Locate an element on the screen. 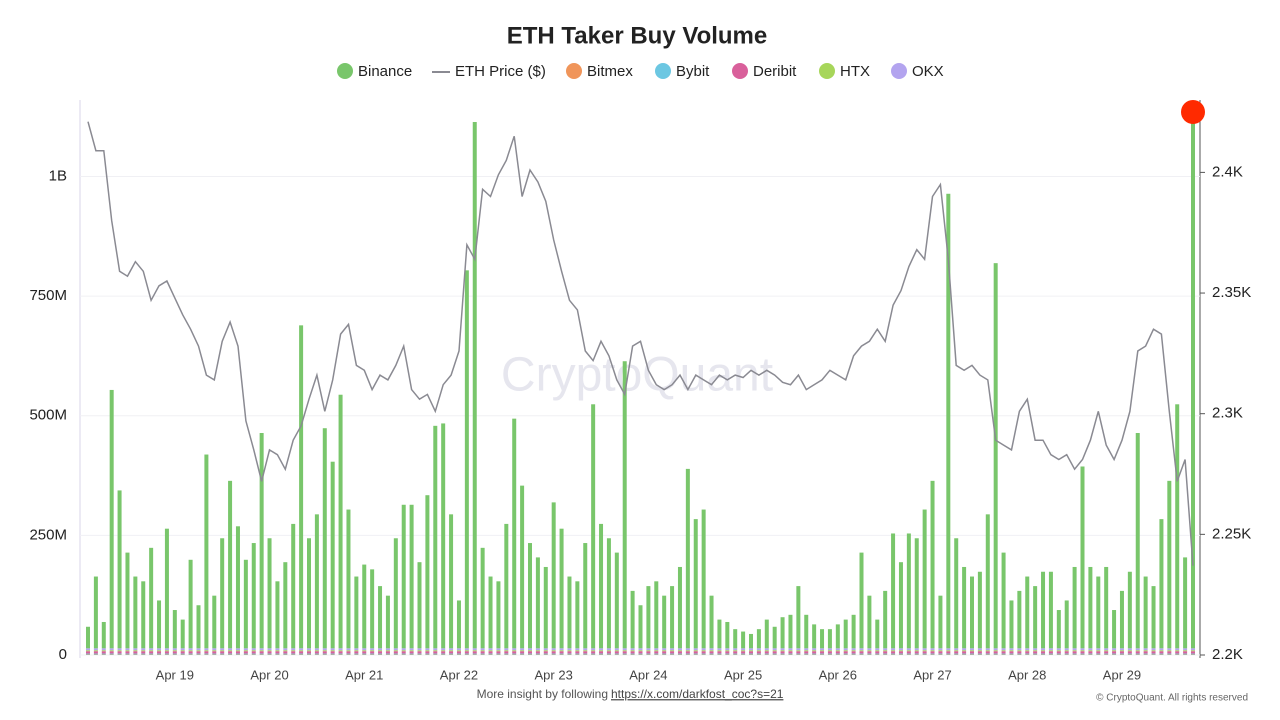  footer-link: https://x.com/darkfost_coc?s=21 is located at coordinates (697, 694).